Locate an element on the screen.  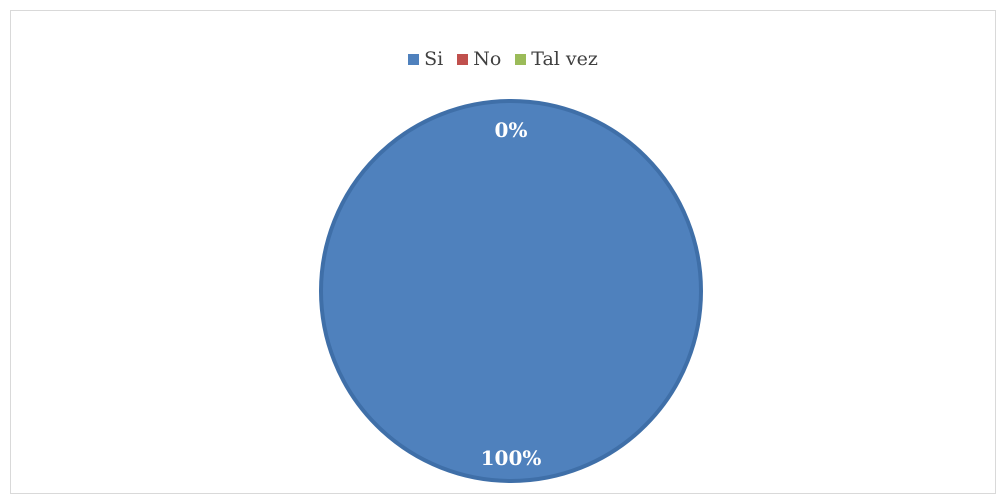
legend-item-si: Si is located at coordinates (425, 59).